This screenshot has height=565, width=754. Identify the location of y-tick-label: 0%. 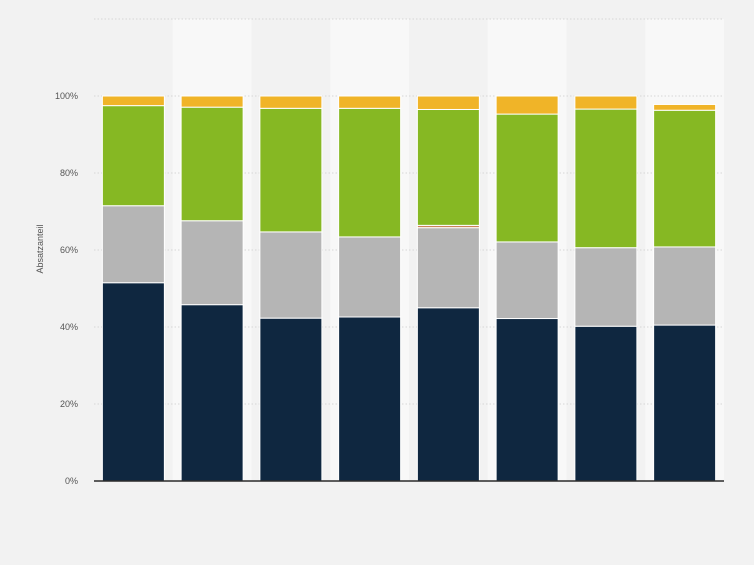
(71, 481).